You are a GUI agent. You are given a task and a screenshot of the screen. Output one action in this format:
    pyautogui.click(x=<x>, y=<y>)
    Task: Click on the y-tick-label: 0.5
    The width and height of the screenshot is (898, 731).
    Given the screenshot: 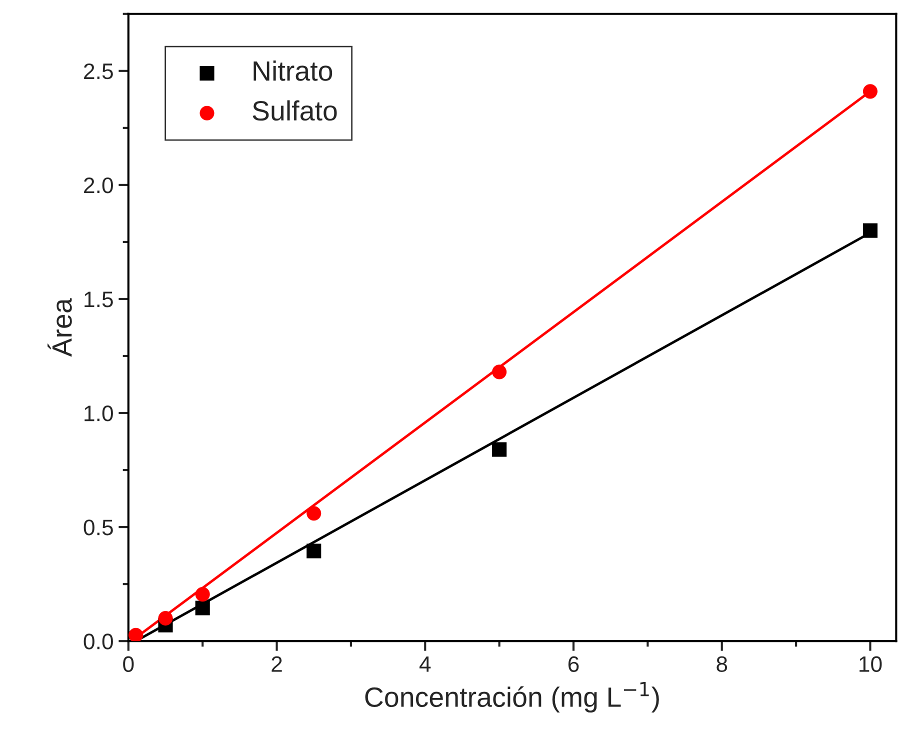 What is the action you would take?
    pyautogui.click(x=98, y=528)
    